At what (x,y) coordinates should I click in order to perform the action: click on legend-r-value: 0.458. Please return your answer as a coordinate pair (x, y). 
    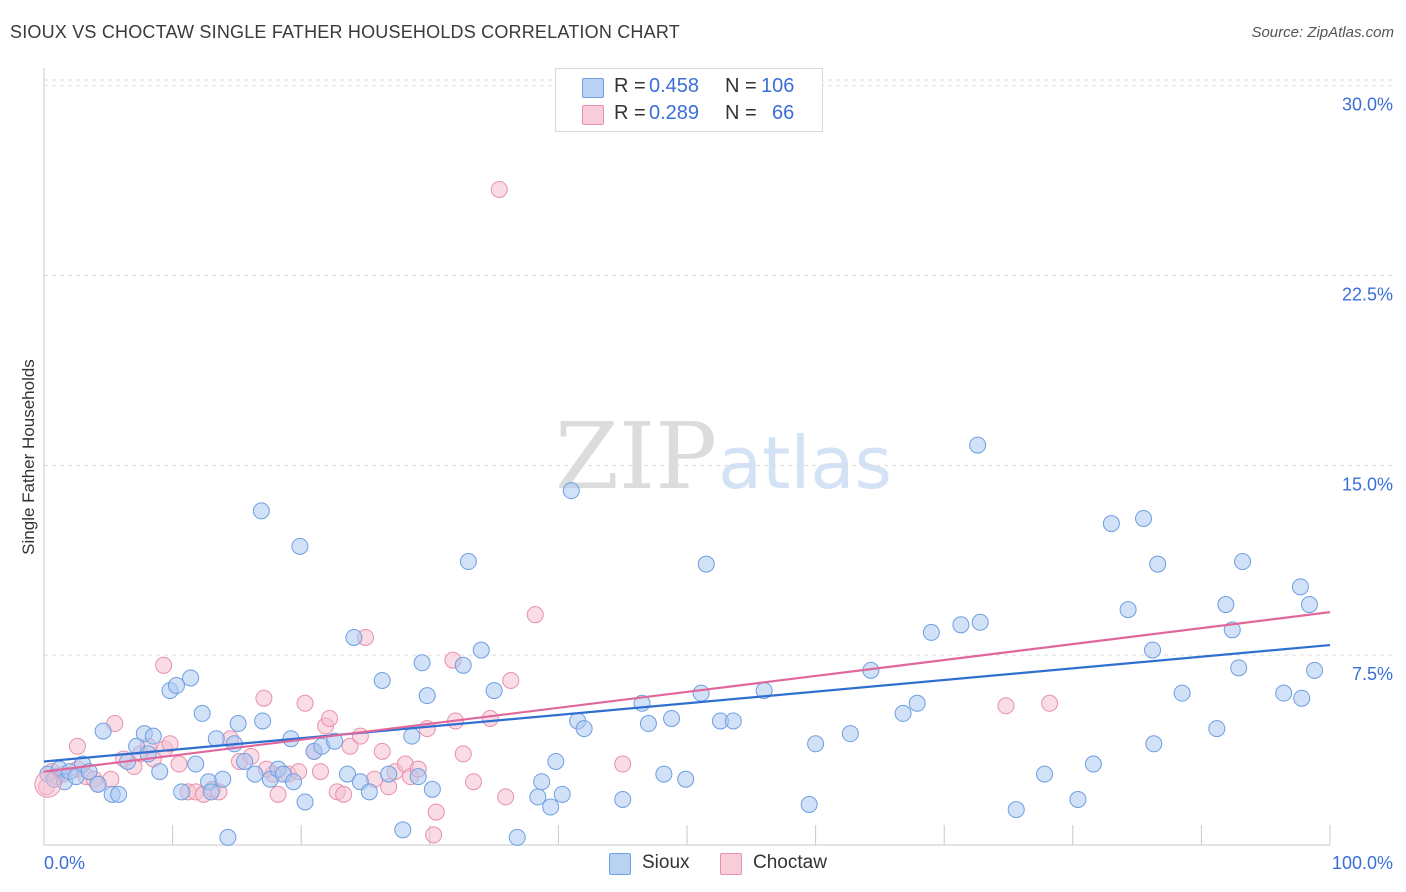
    Looking at the image, I should click on (674, 86).